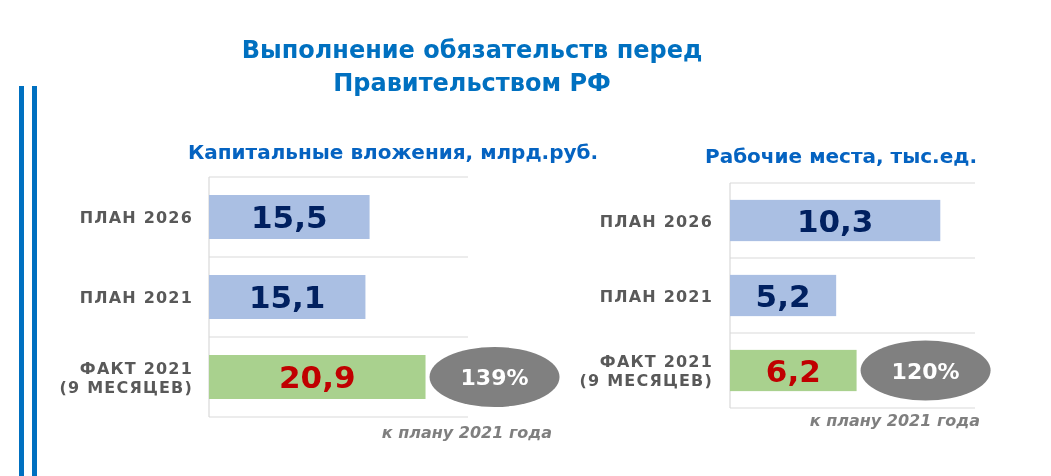 The width and height of the screenshot is (1051, 476). I want to click on annotation: 120%, so click(925, 371).